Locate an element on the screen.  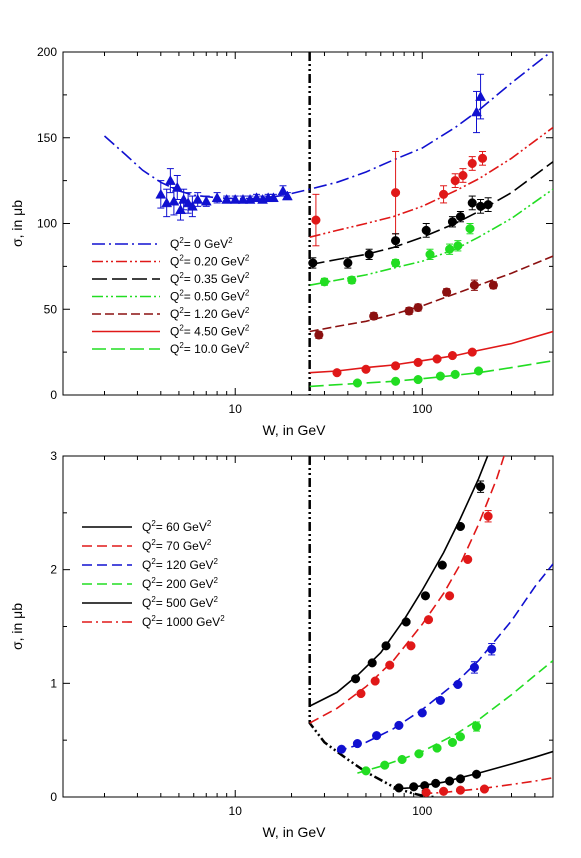
legend-text: = 10.0 GeV is located at coordinates (214, 349).